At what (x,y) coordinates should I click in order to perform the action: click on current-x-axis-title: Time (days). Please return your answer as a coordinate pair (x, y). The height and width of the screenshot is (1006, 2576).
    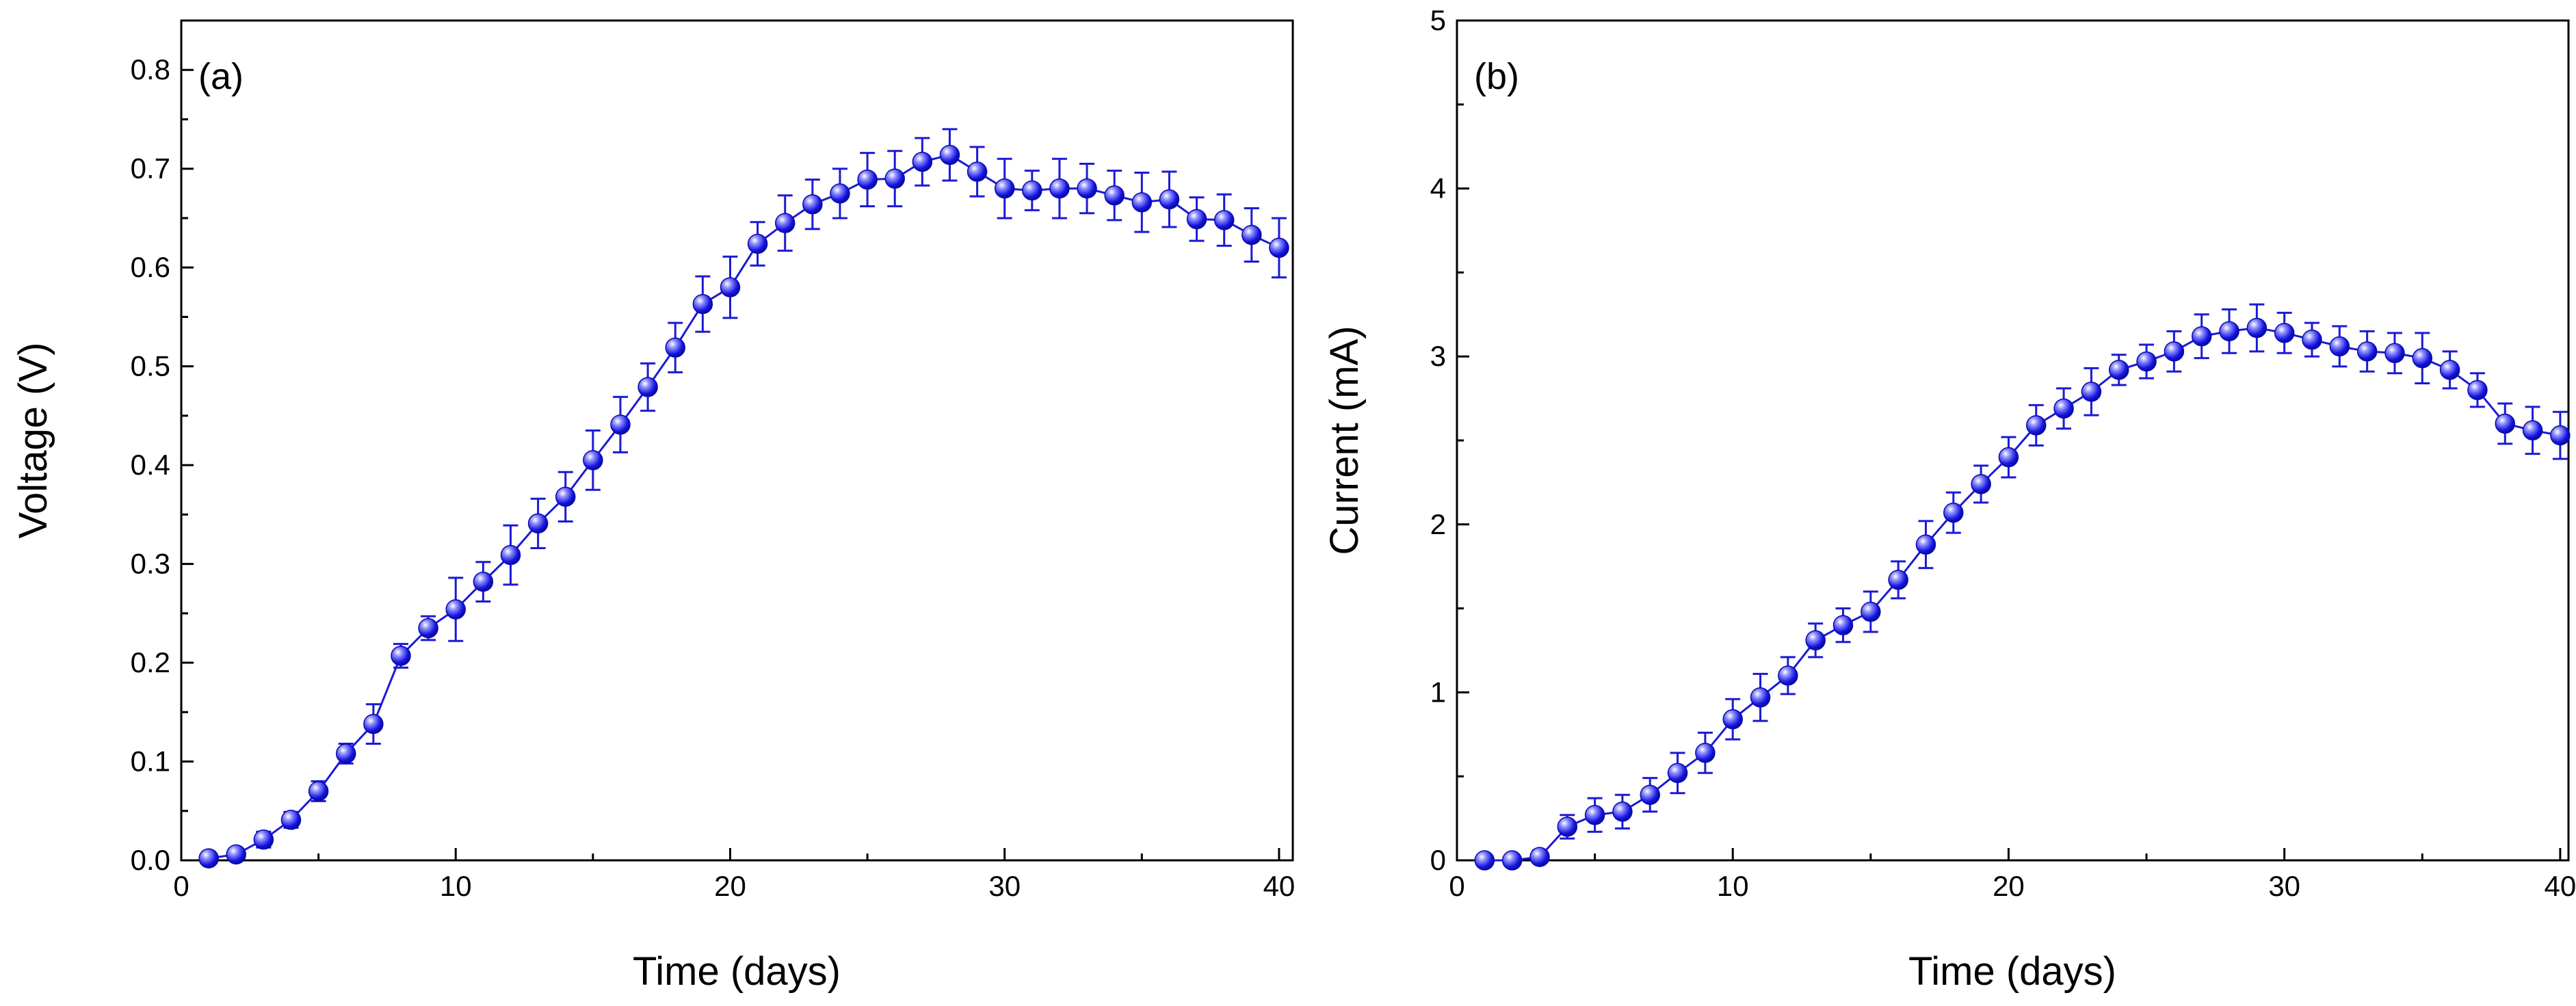
    Looking at the image, I should click on (2012, 971).